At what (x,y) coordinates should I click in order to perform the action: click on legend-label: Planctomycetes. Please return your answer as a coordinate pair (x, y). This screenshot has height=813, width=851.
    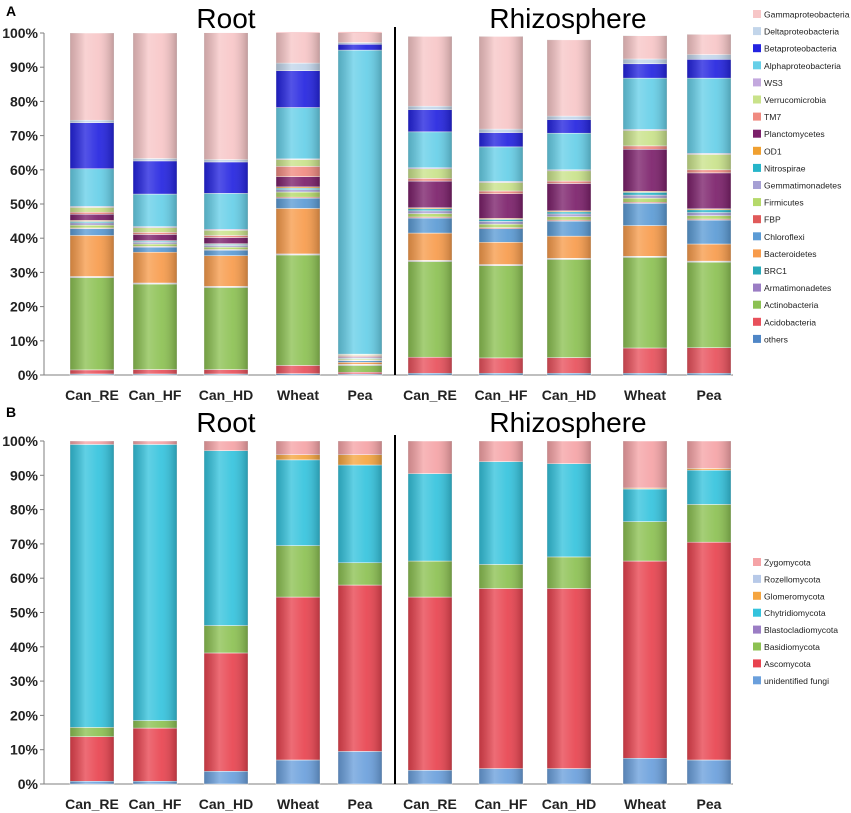
    Looking at the image, I should click on (794, 134).